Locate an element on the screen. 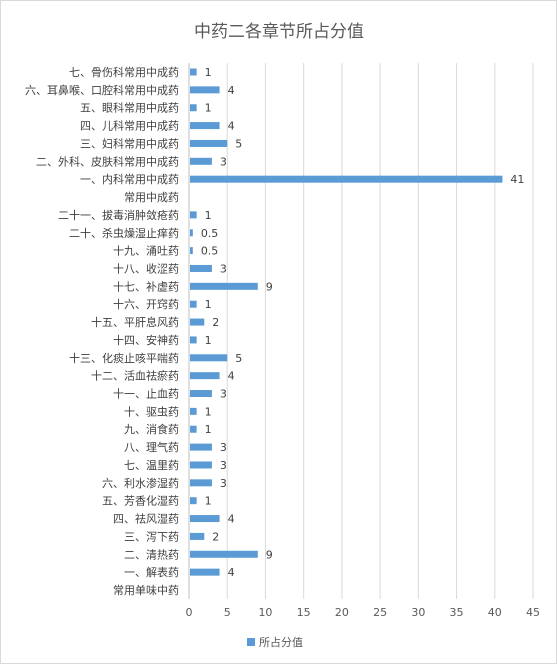  x-axis-ticks: 0 5 10 15 20 25 30 35 40 45 is located at coordinates (363, 612).